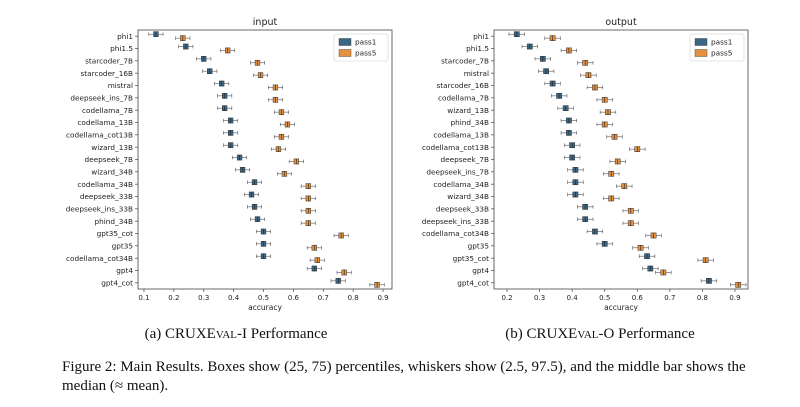 The image size is (800, 407). Describe the element at coordinates (570, 334) in the screenshot. I see `caption-b-name: CRUXEval-O` at that location.